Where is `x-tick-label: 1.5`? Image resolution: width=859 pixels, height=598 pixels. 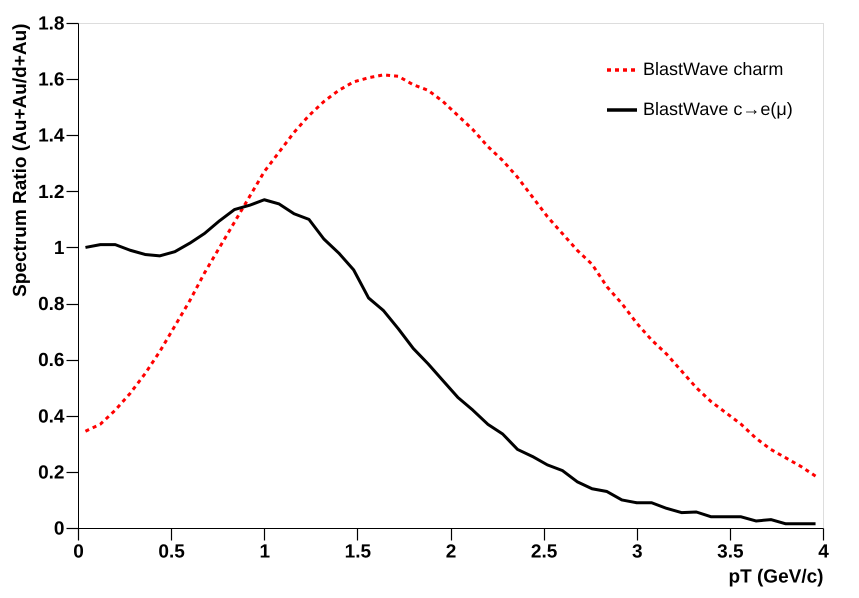 x-tick-label: 1.5 is located at coordinates (358, 552).